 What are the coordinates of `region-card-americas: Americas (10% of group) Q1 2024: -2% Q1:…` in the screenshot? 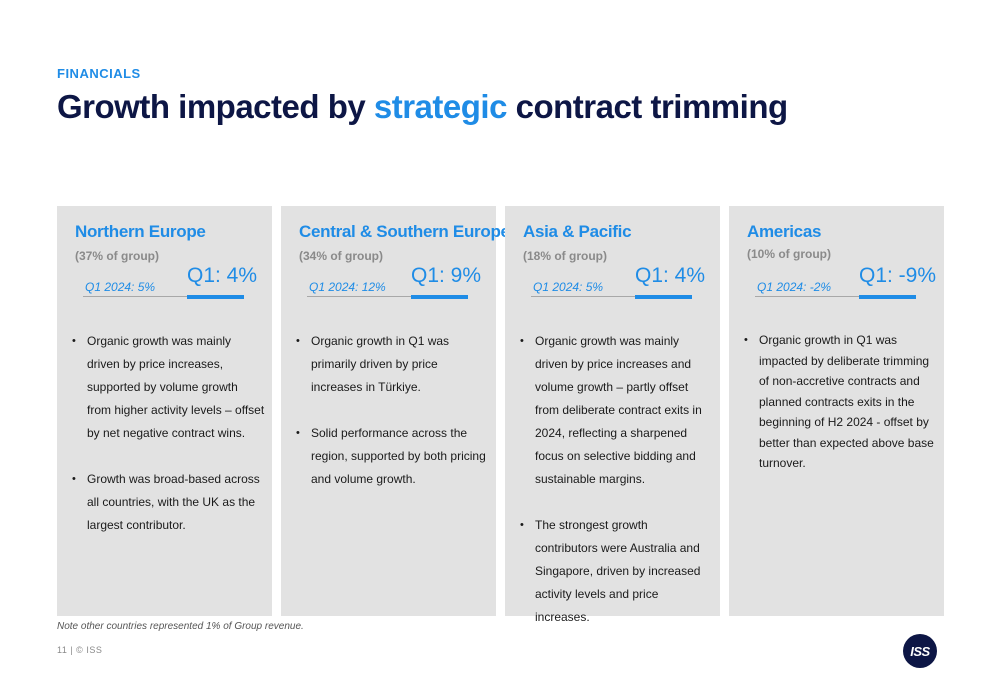 It's located at (836, 411).